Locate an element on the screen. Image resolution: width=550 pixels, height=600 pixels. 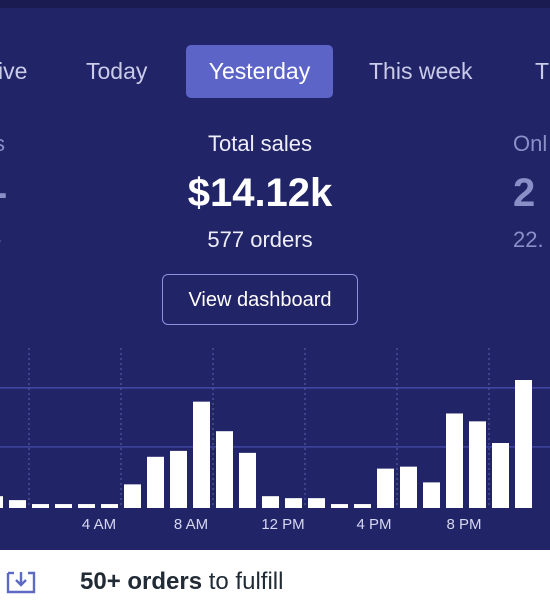
top-strip is located at coordinates (275, 4).